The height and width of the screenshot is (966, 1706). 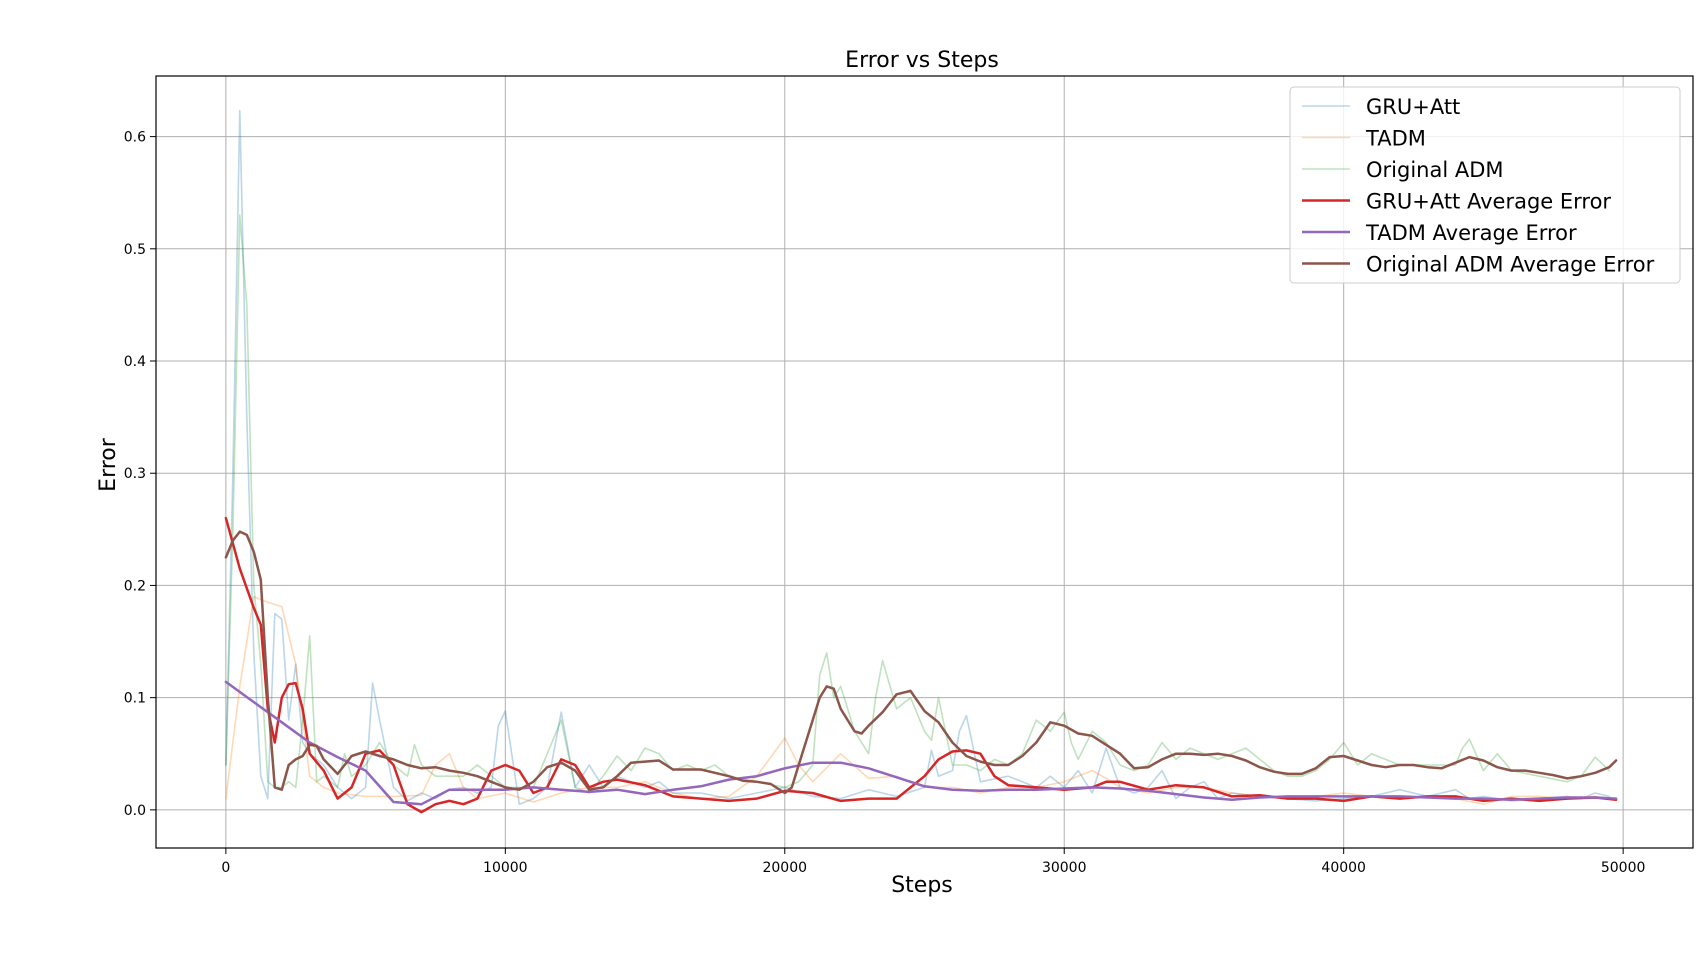 I want to click on x-tick-label: 0, so click(x=225, y=868).